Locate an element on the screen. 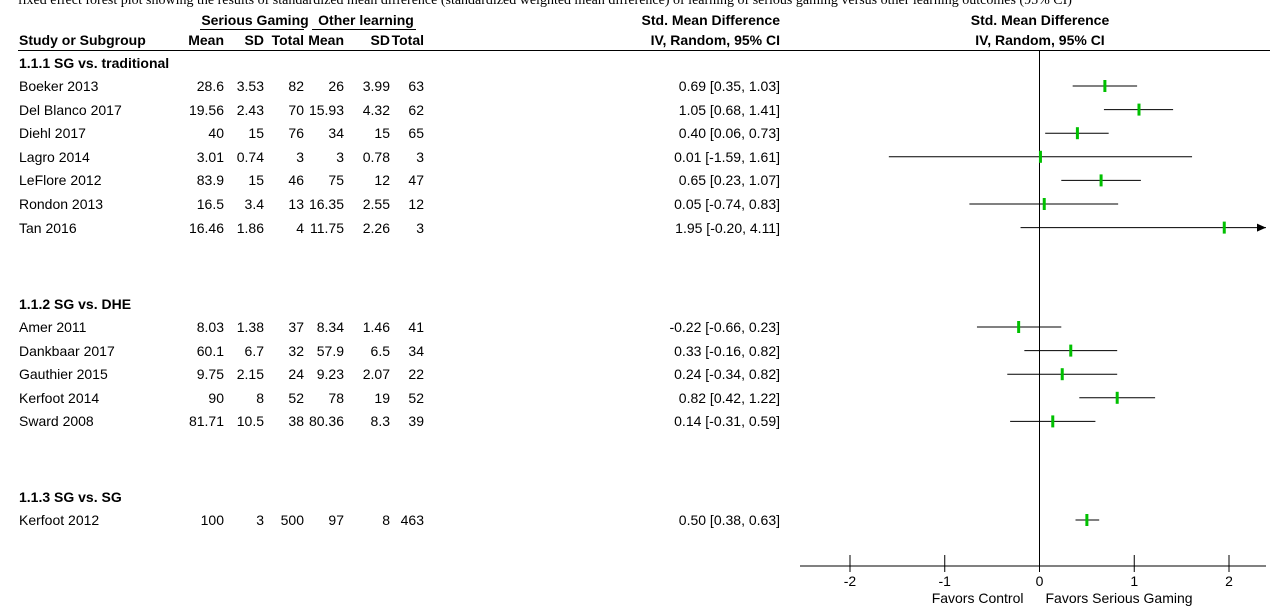 This screenshot has width=1276, height=606. study-ci: 1.05 [0.68, 1.41] is located at coordinates (729, 109).